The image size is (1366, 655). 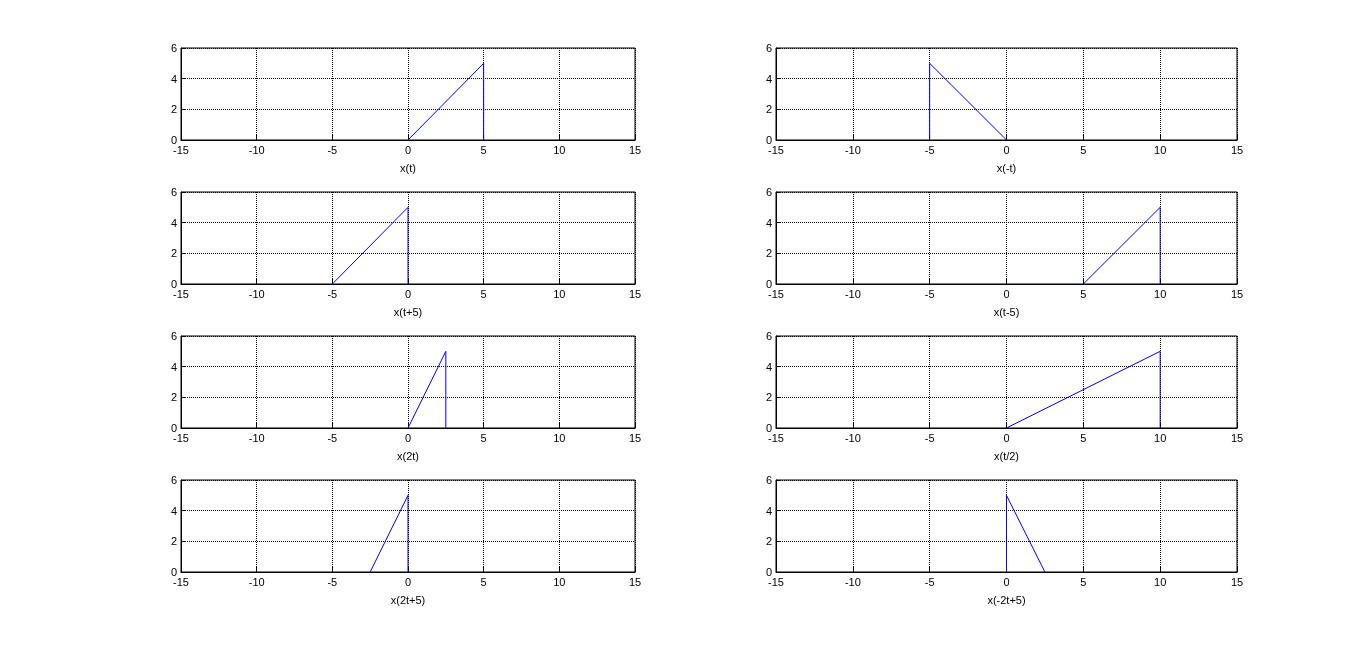 What do you see at coordinates (1006, 311) in the screenshot?
I see `x-axis-title: x(t-5)` at bounding box center [1006, 311].